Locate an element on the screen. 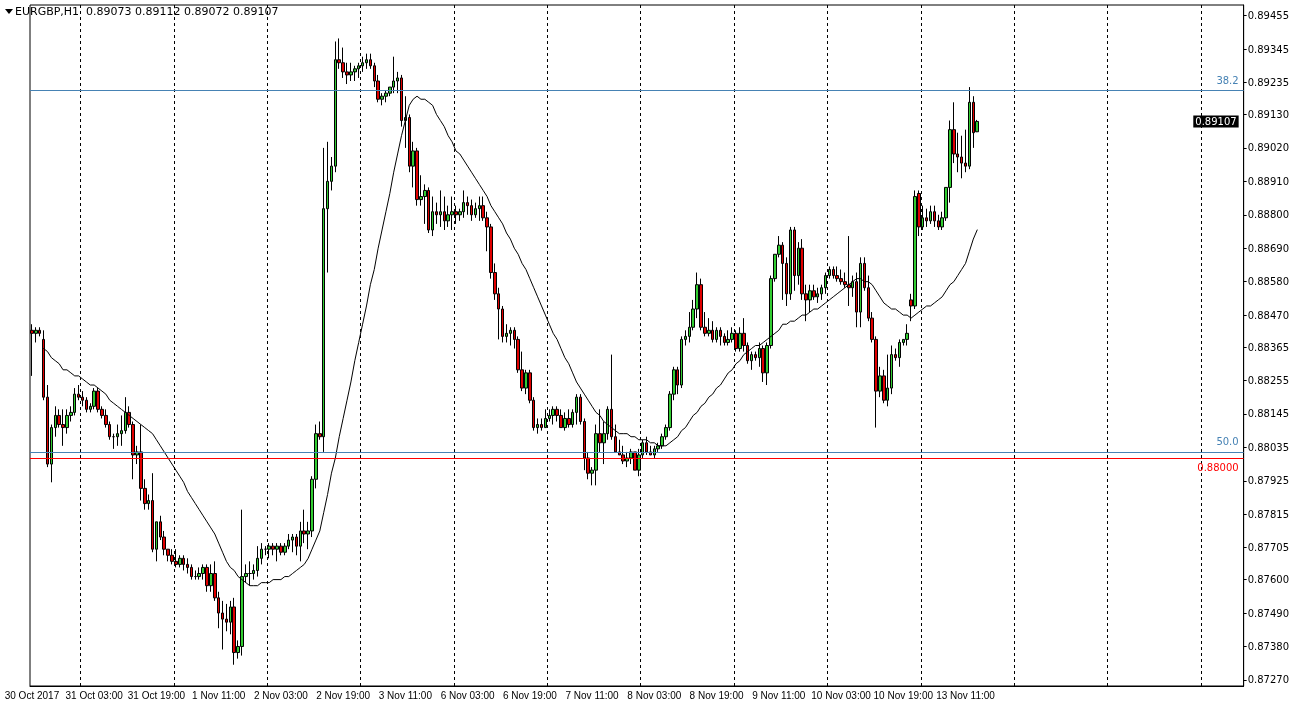 The image size is (1292, 708). y-tick-label: 0.87490 is located at coordinates (1268, 613).